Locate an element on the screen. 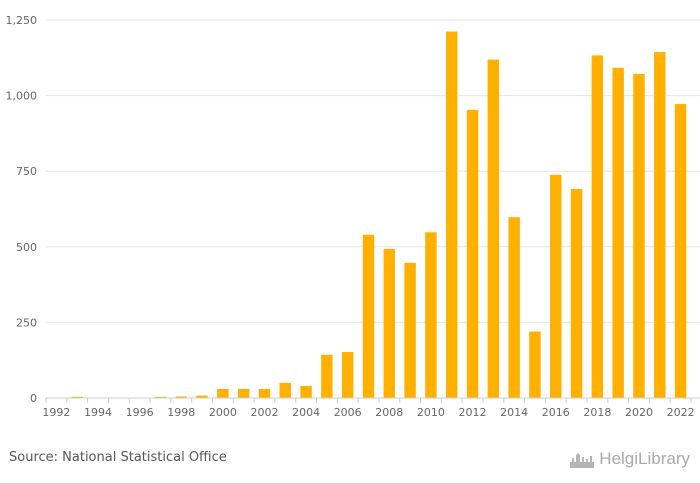 This screenshot has width=700, height=483. y-tick-label: 1,000 is located at coordinates (22, 96).